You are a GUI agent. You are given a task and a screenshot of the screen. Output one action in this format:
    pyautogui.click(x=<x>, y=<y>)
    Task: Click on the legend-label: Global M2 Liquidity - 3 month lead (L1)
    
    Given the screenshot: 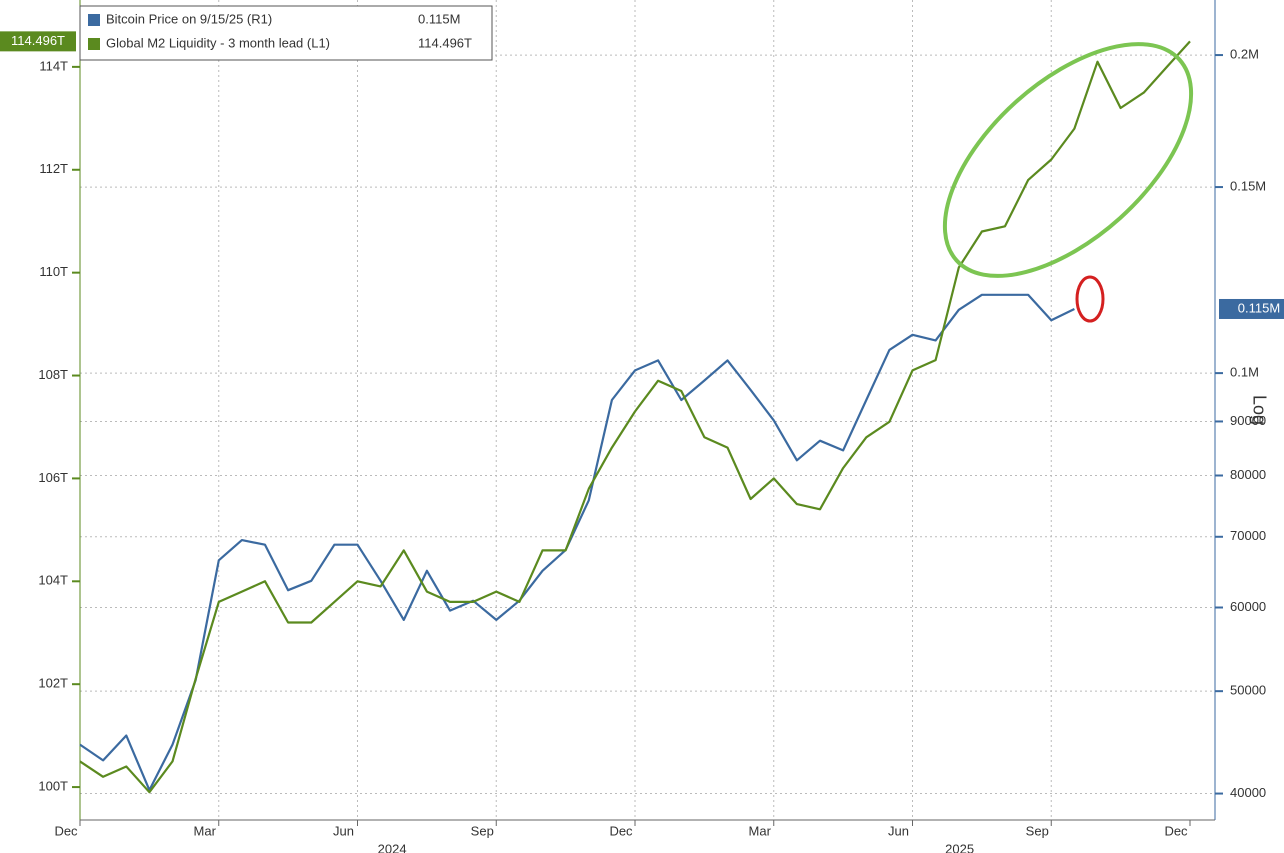 What is the action you would take?
    pyautogui.click(x=218, y=42)
    